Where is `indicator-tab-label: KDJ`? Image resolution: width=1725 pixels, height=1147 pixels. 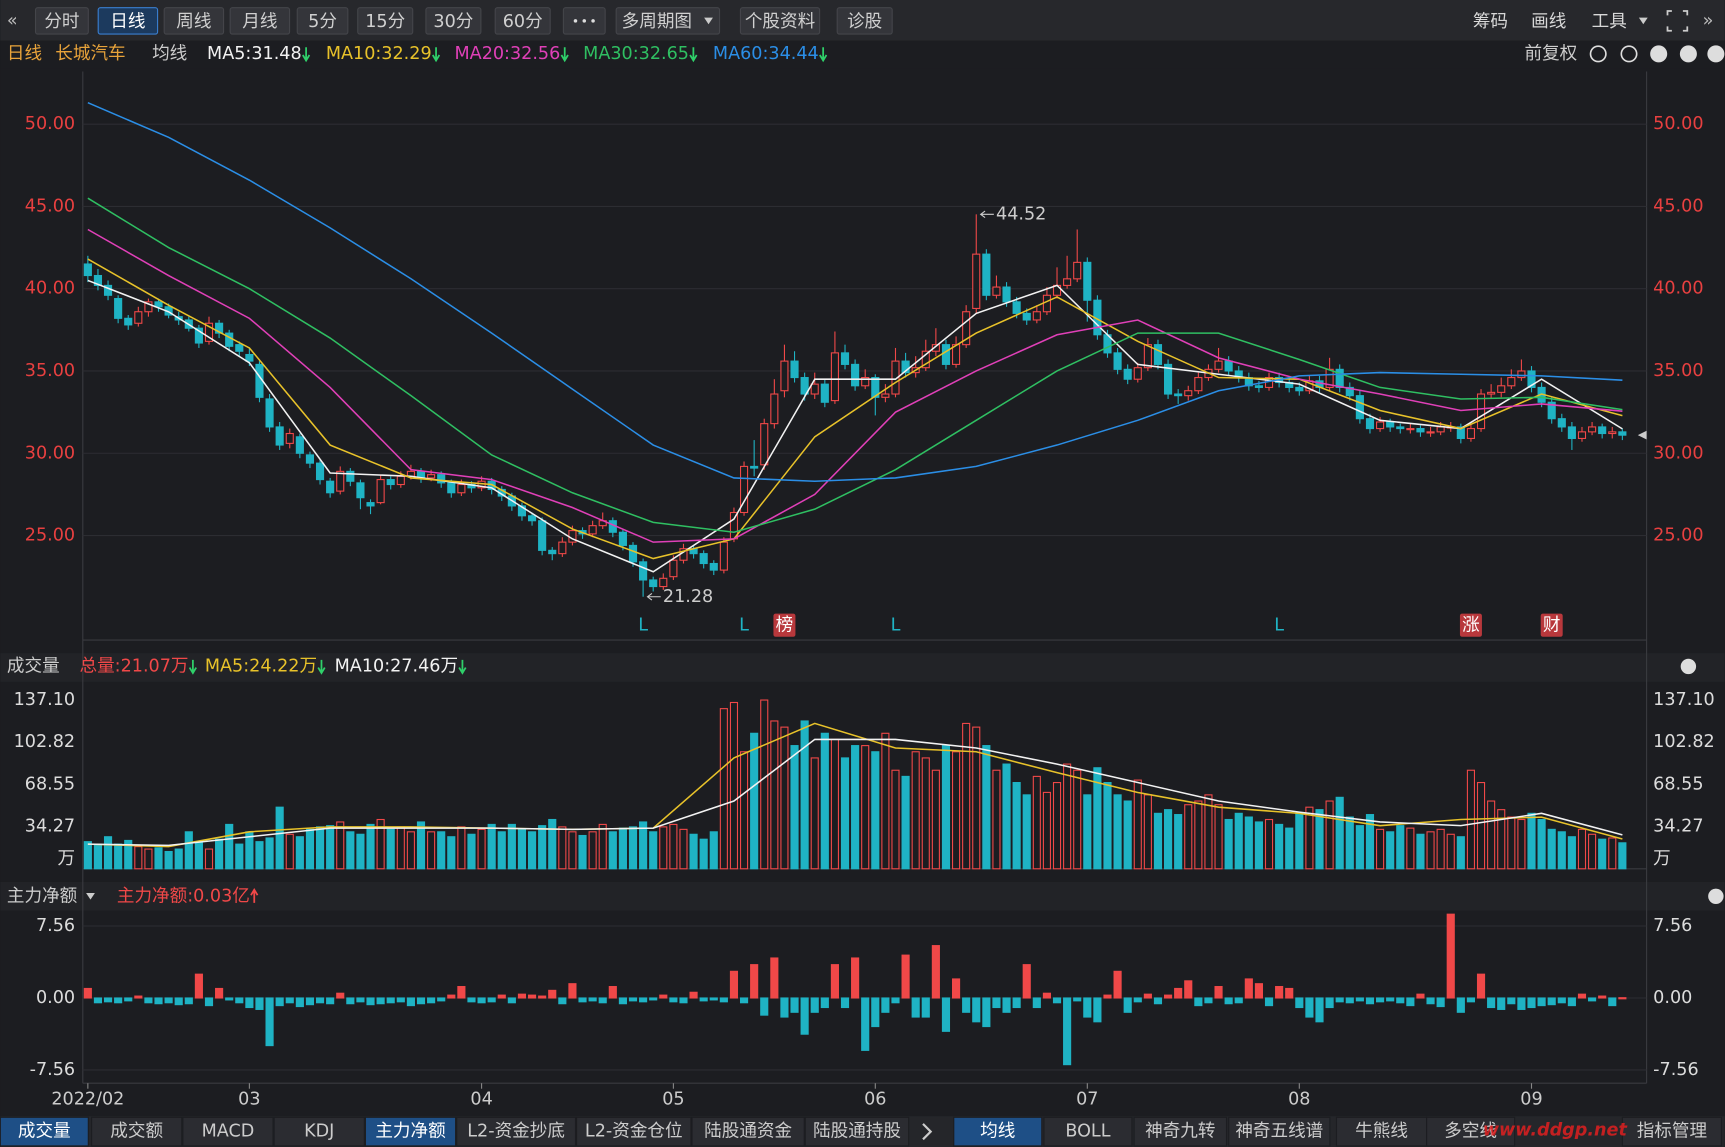 indicator-tab-label: KDJ is located at coordinates (319, 1132).